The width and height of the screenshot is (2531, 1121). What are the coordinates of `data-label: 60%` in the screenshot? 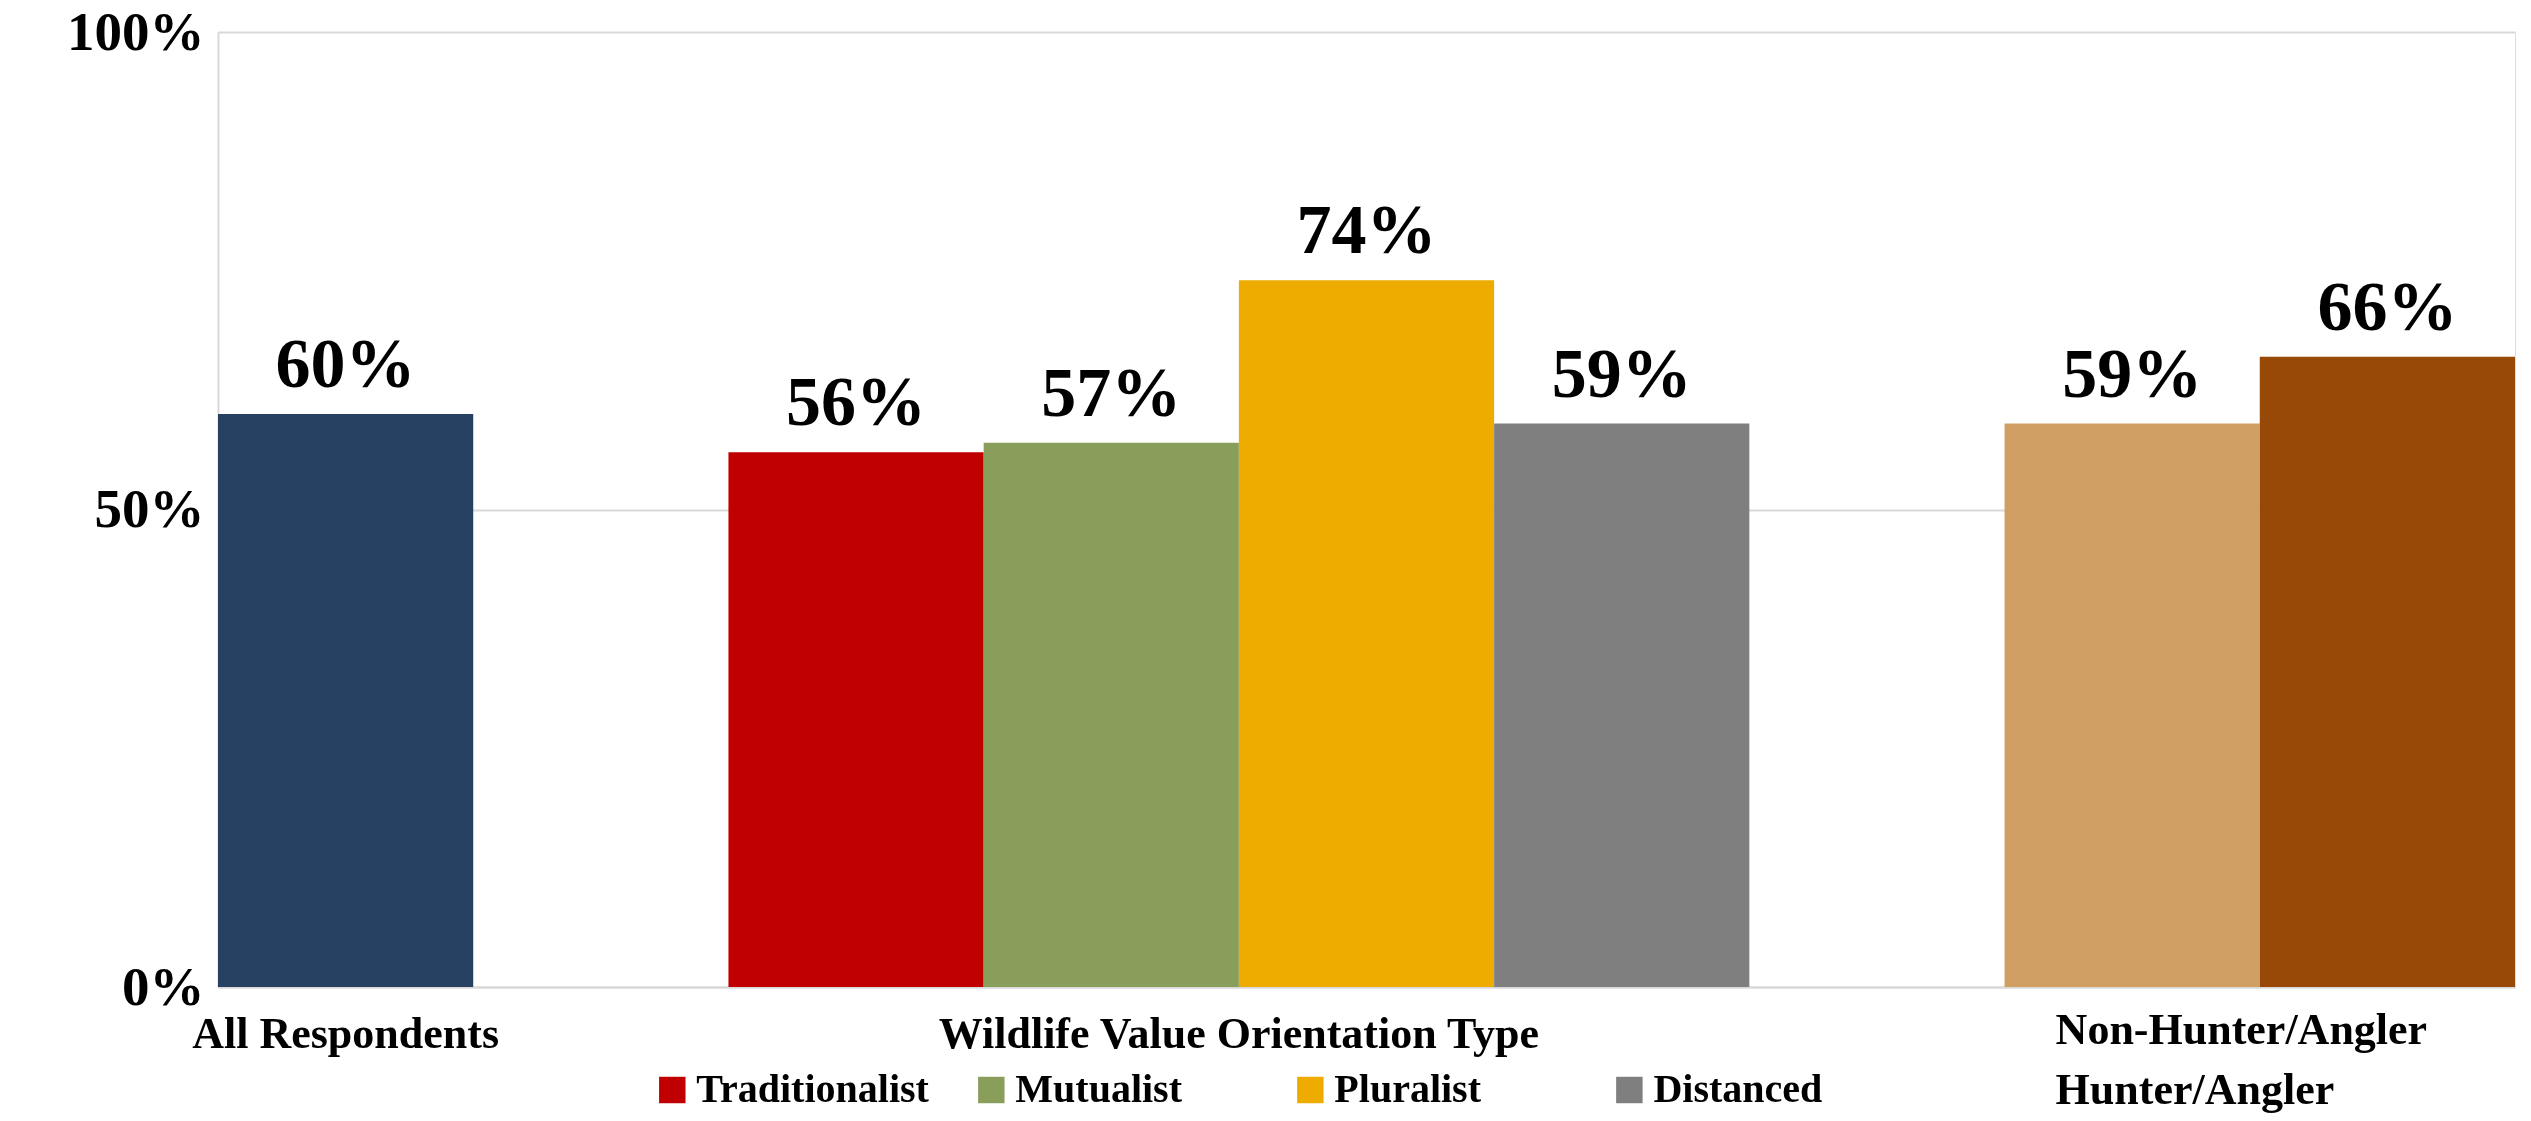 It's located at (345, 363).